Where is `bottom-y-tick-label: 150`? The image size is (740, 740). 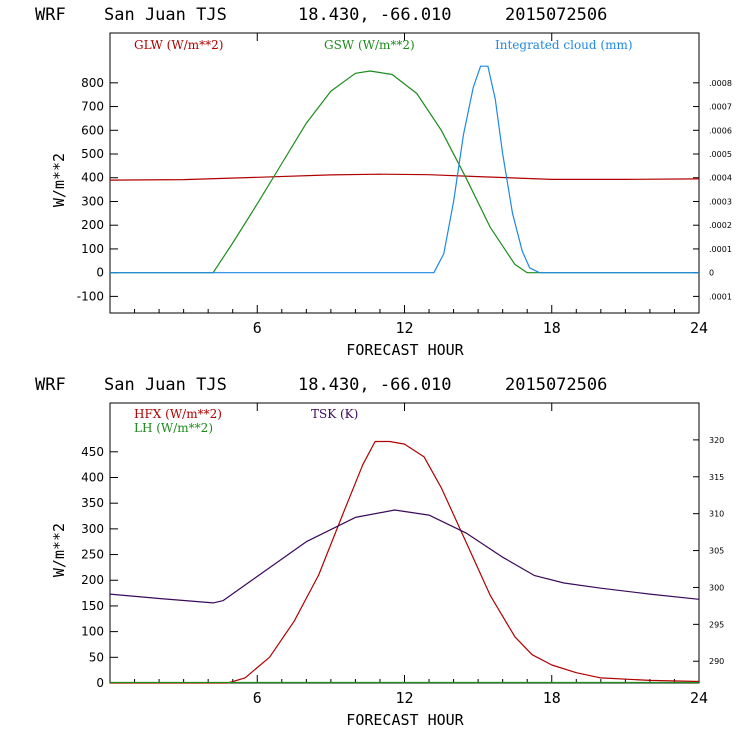 bottom-y-tick-label: 150 is located at coordinates (92, 606).